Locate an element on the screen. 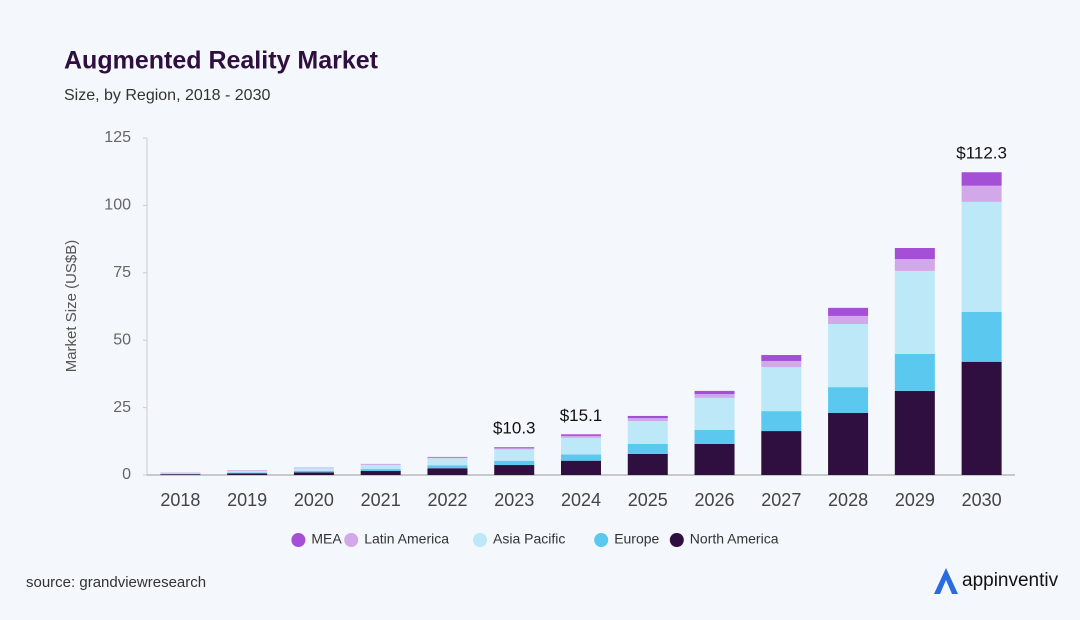 This screenshot has height=620, width=1080. x-tick-label: 2023 is located at coordinates (514, 500).